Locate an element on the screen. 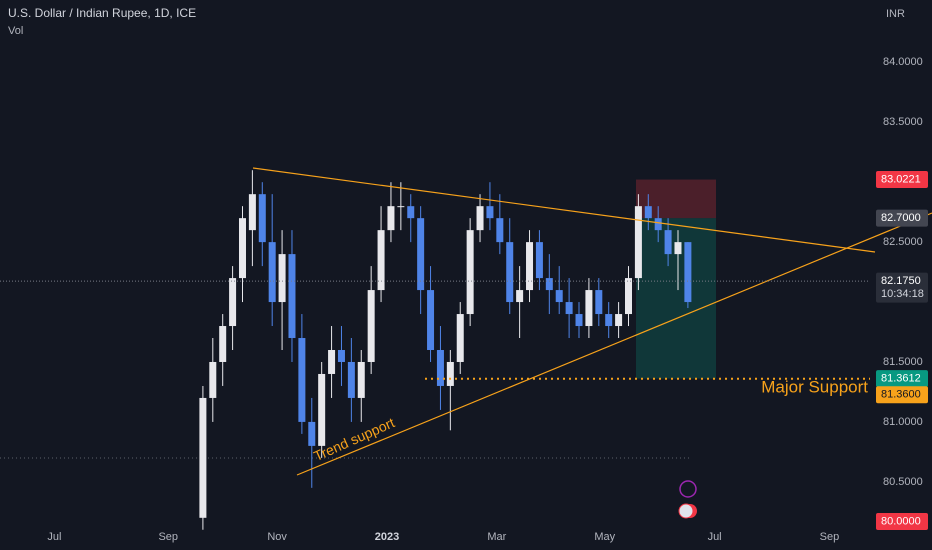 The width and height of the screenshot is (932, 550). currency-label: INR is located at coordinates (895, 14).